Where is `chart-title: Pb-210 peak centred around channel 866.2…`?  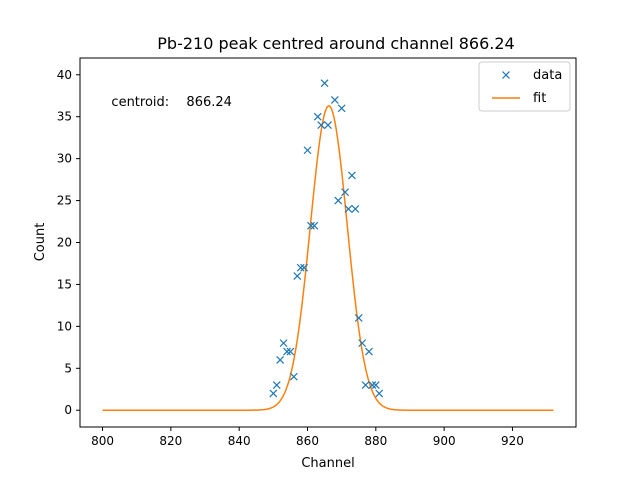
chart-title: Pb-210 peak centred around channel 866.2… is located at coordinates (335, 43).